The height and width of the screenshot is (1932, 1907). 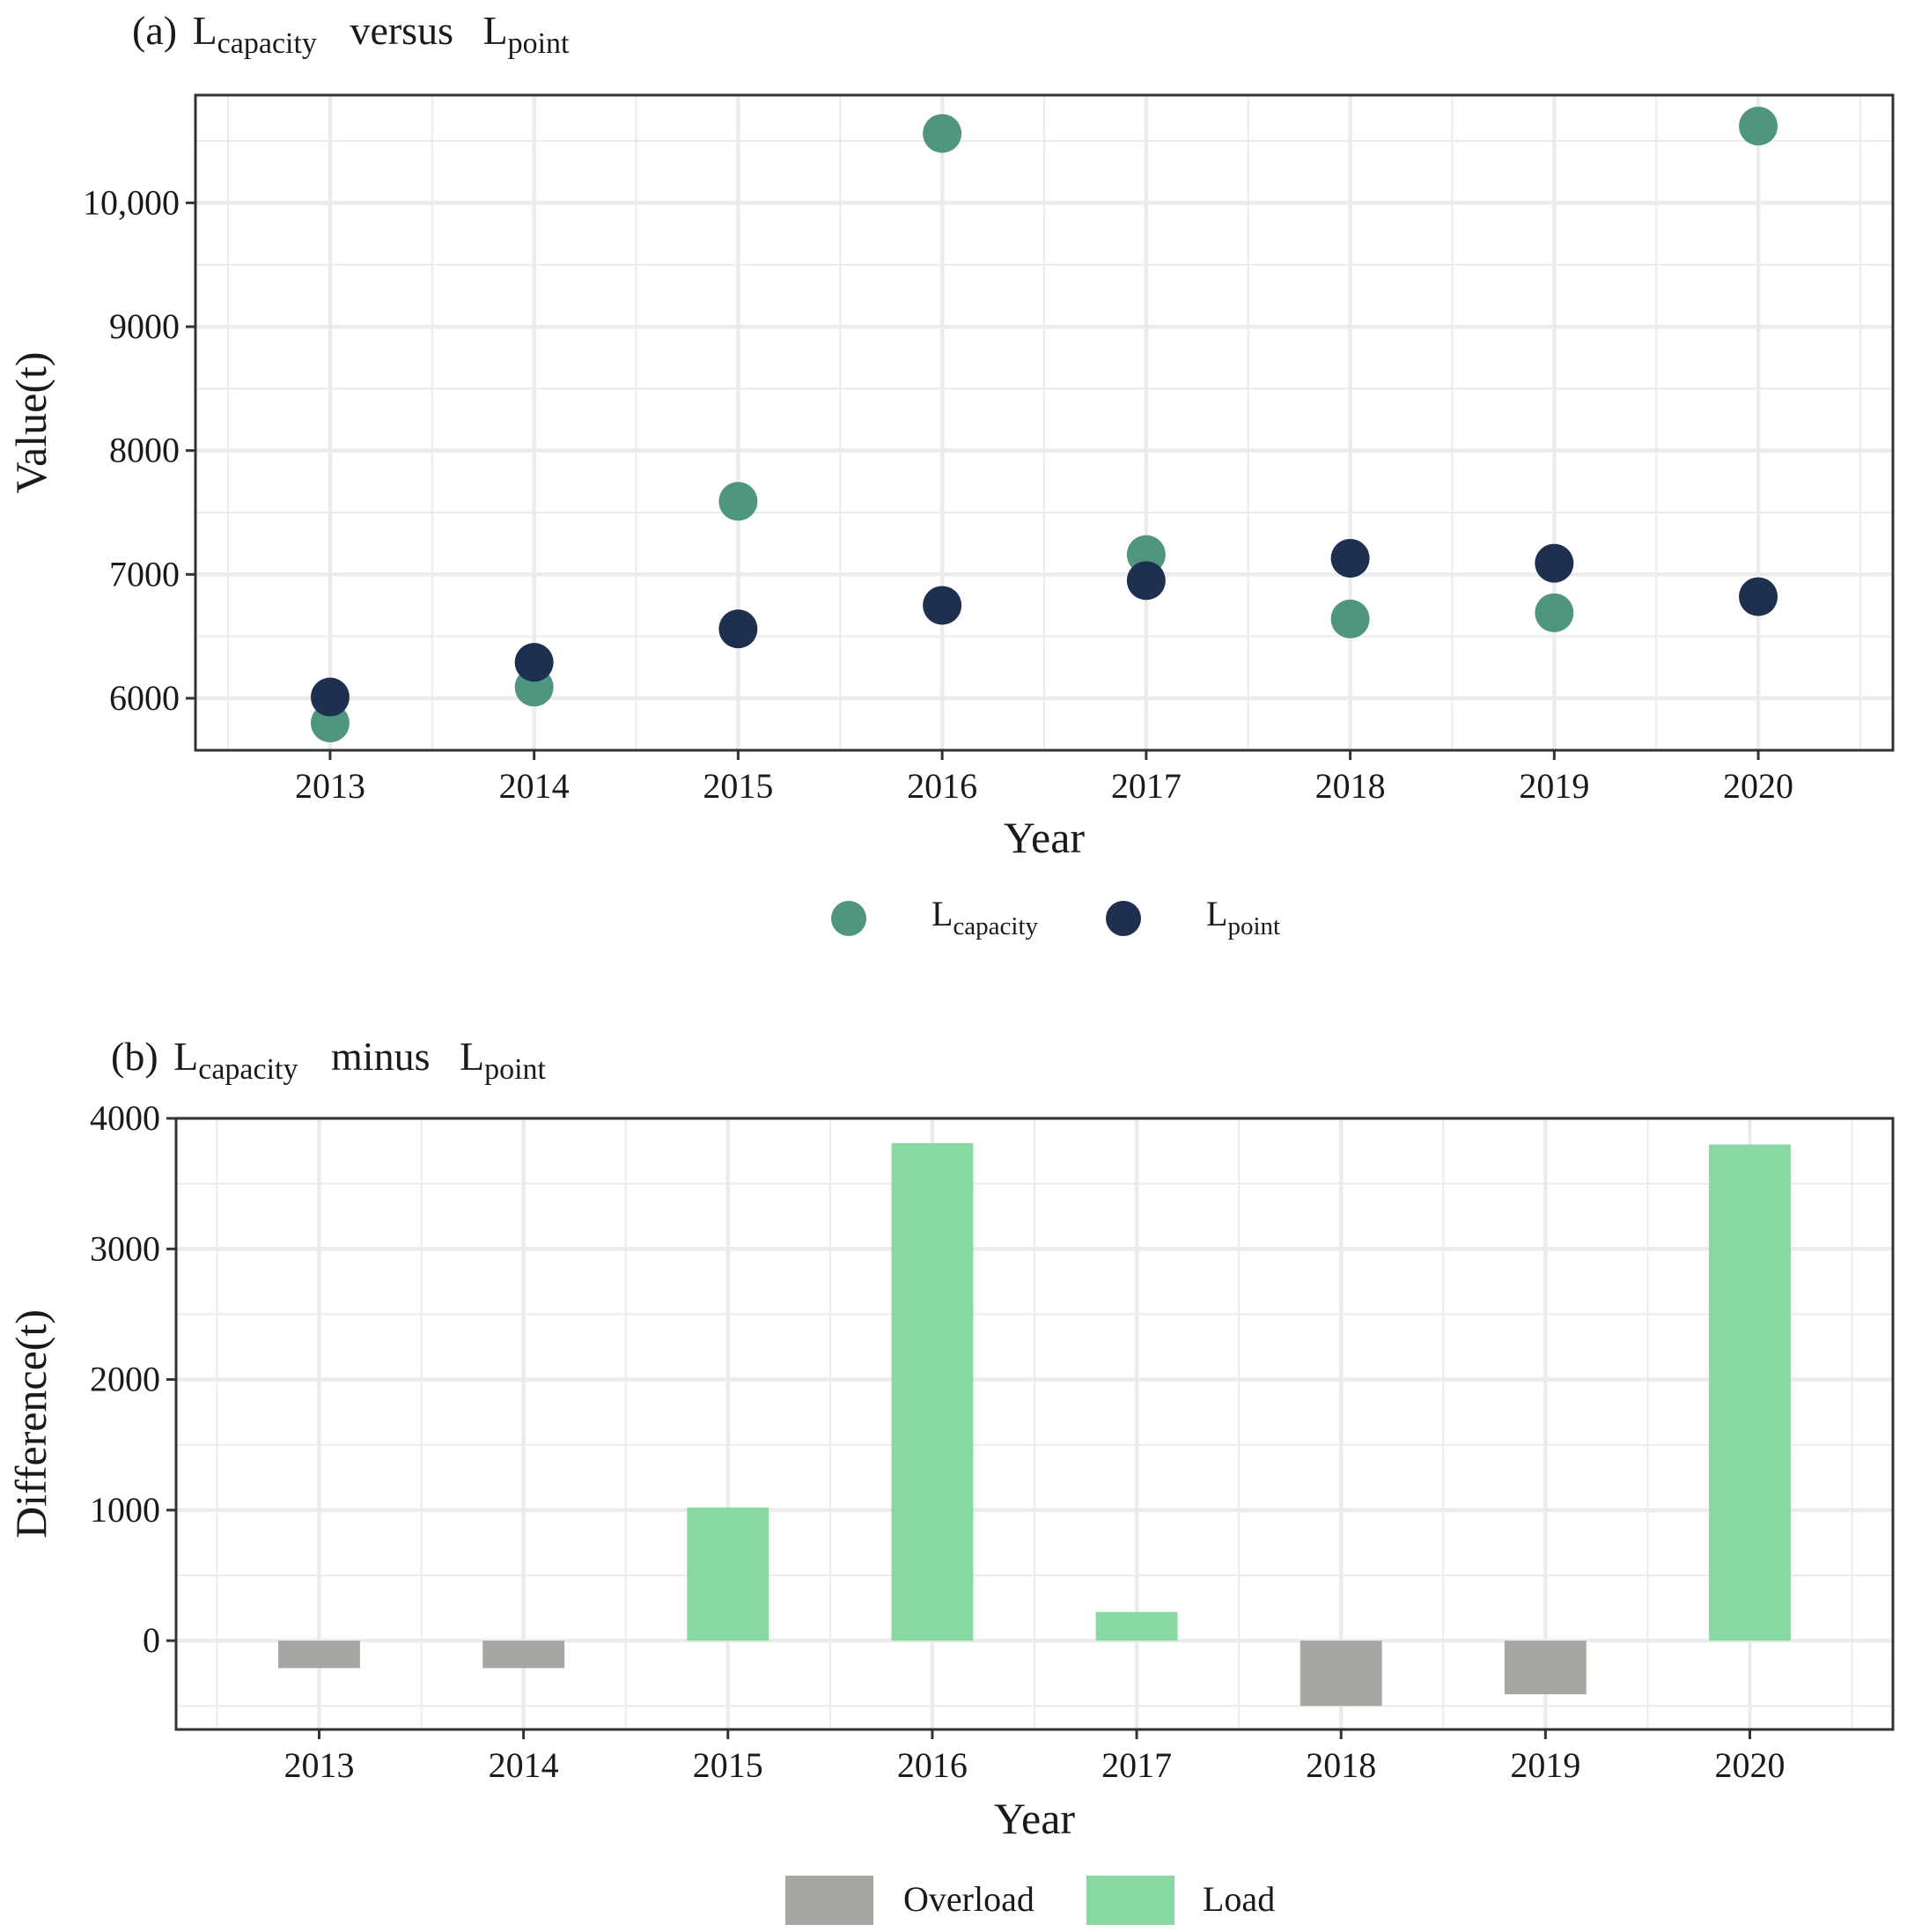 I want to click on point-capacity-2019, so click(x=1555, y=612).